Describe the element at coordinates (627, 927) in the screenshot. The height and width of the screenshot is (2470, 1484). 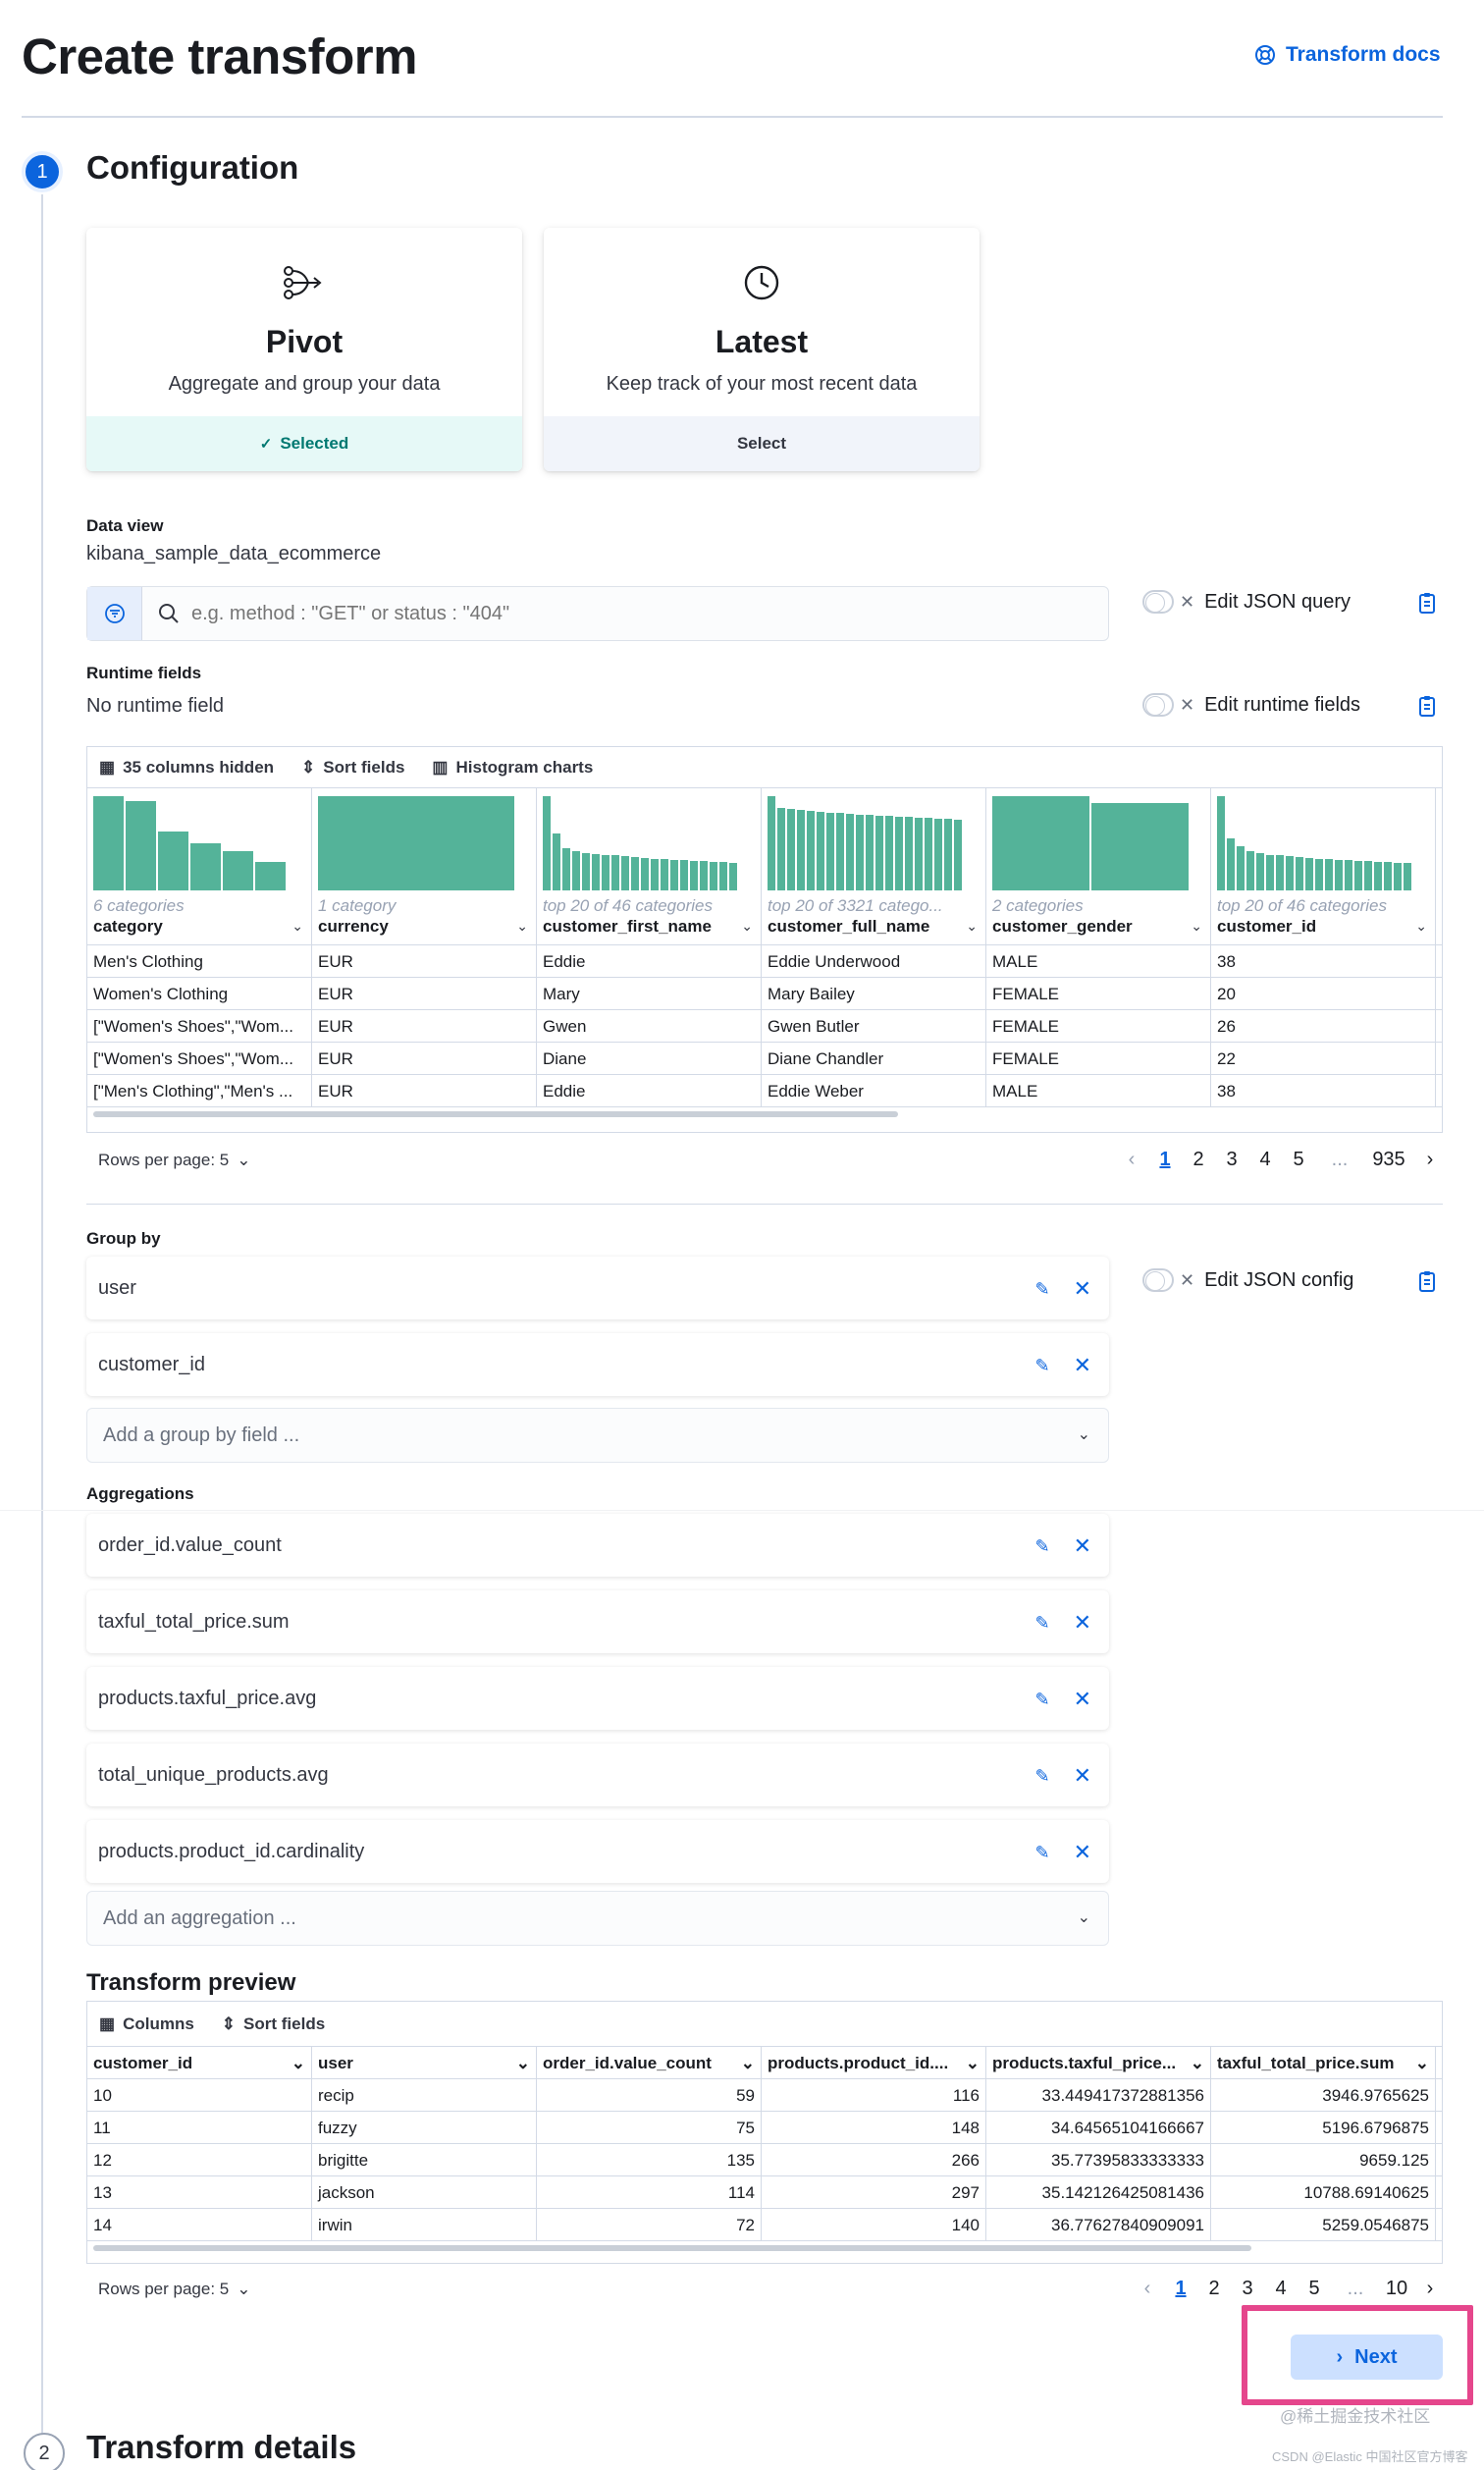
I see `column-header-label: customer_first_name` at that location.